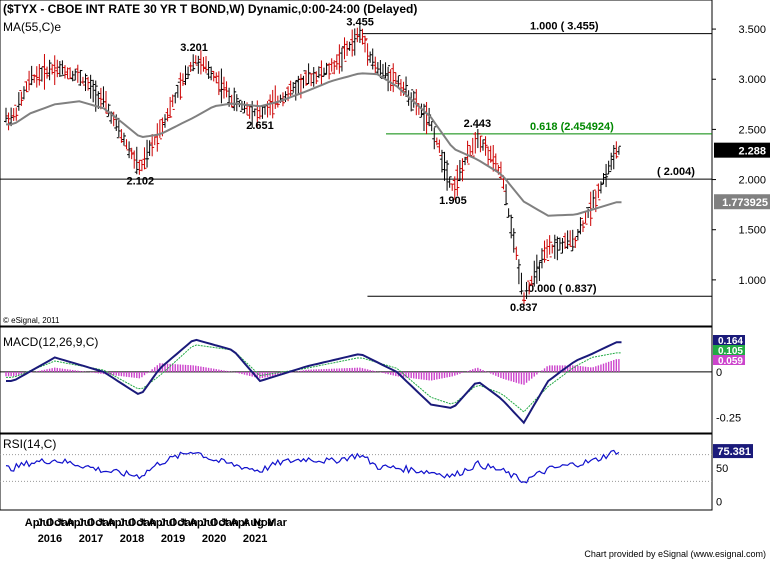 The height and width of the screenshot is (561, 771). I want to click on price-annotation: 0.837, so click(524, 308).